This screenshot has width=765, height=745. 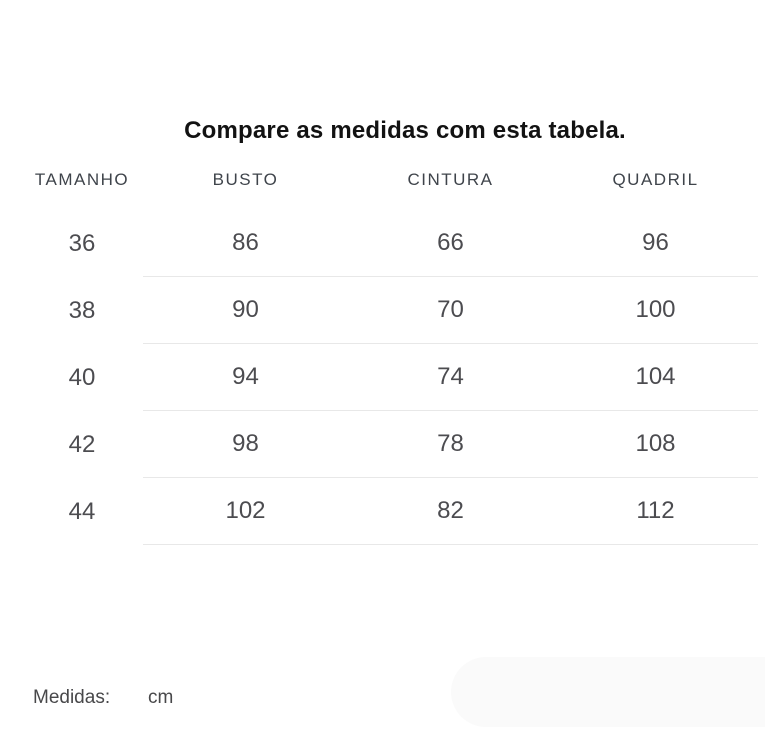 I want to click on waist-cell: 74, so click(x=450, y=377).